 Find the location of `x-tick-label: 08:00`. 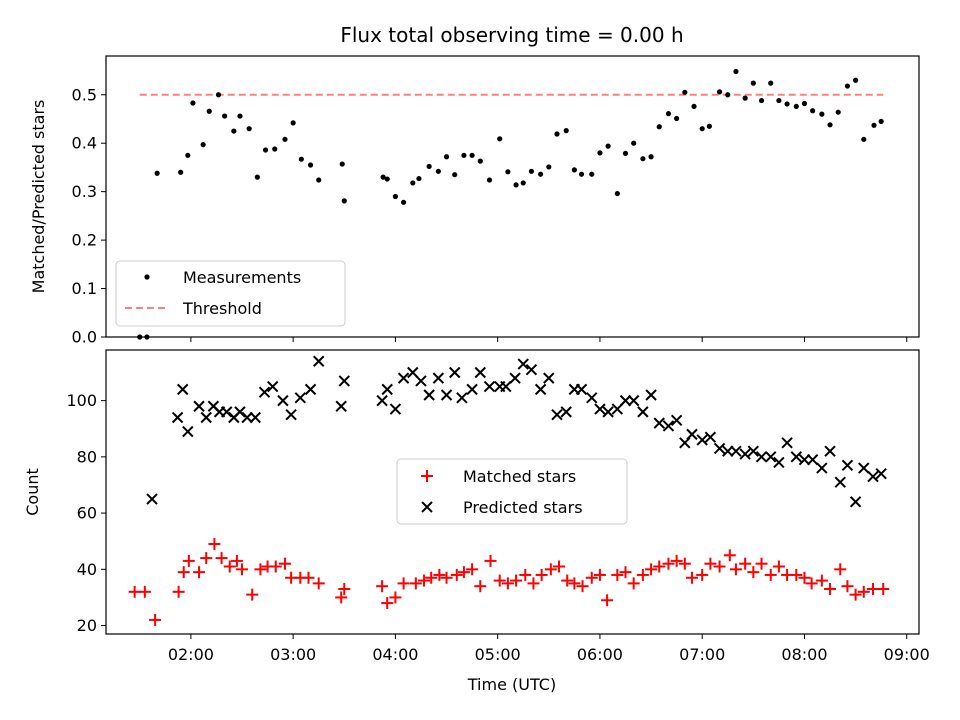

x-tick-label: 08:00 is located at coordinates (804, 654).